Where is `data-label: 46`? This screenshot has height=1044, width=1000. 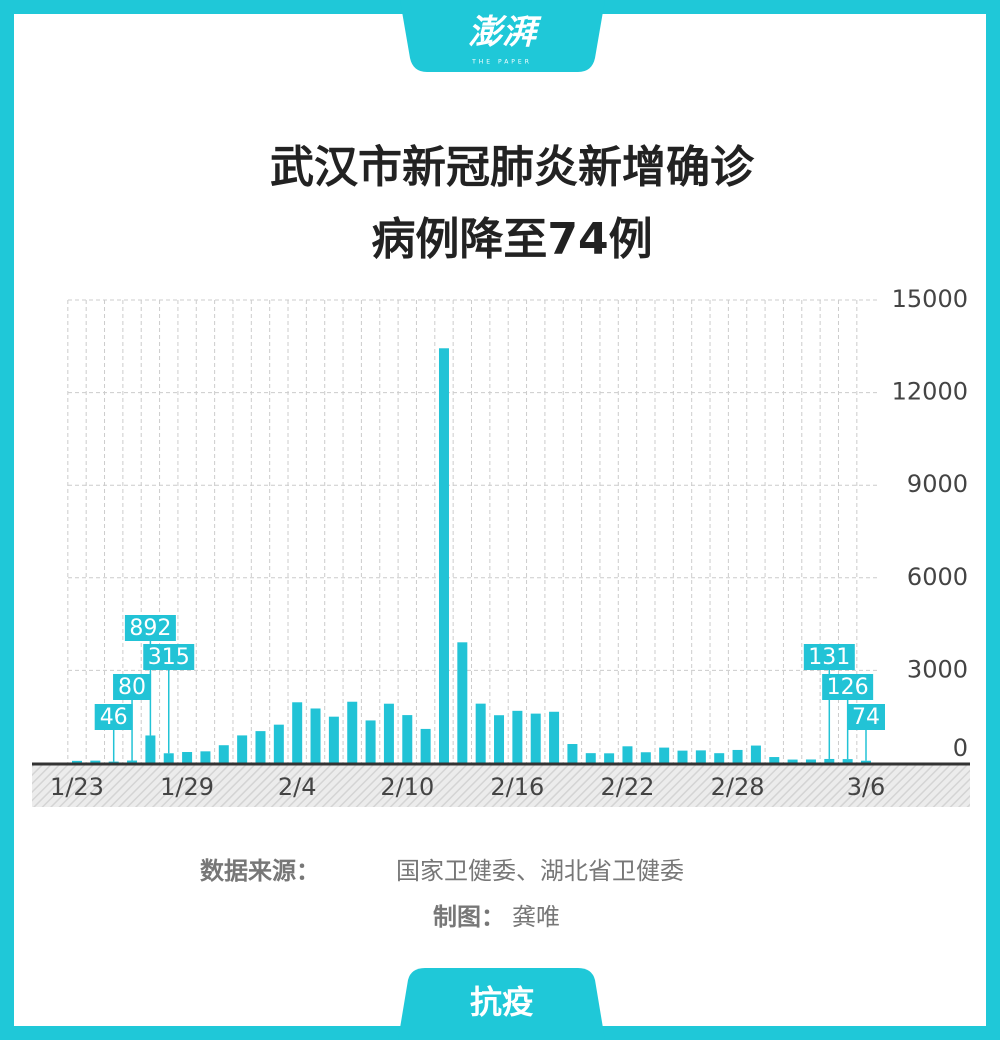
data-label: 46 is located at coordinates (114, 717).